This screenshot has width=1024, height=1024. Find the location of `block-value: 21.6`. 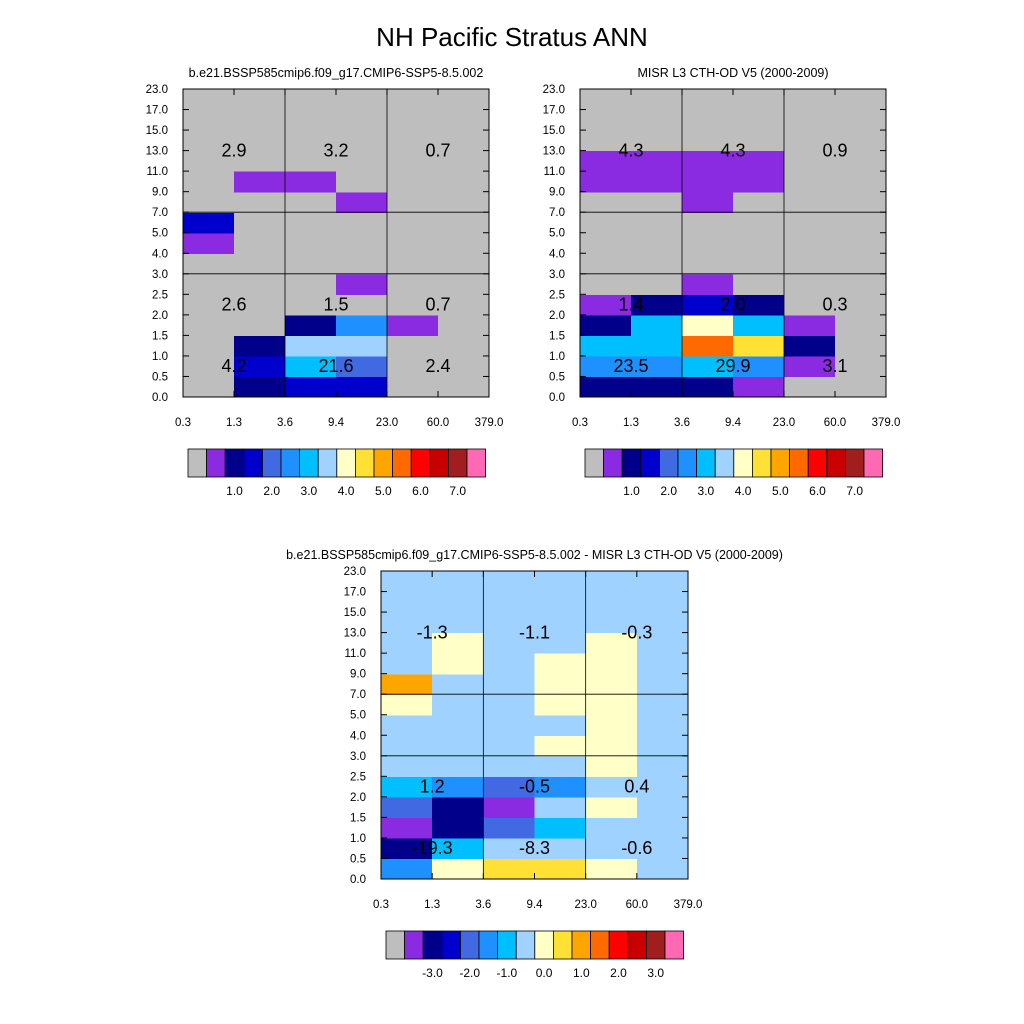

block-value: 21.6 is located at coordinates (335, 366).